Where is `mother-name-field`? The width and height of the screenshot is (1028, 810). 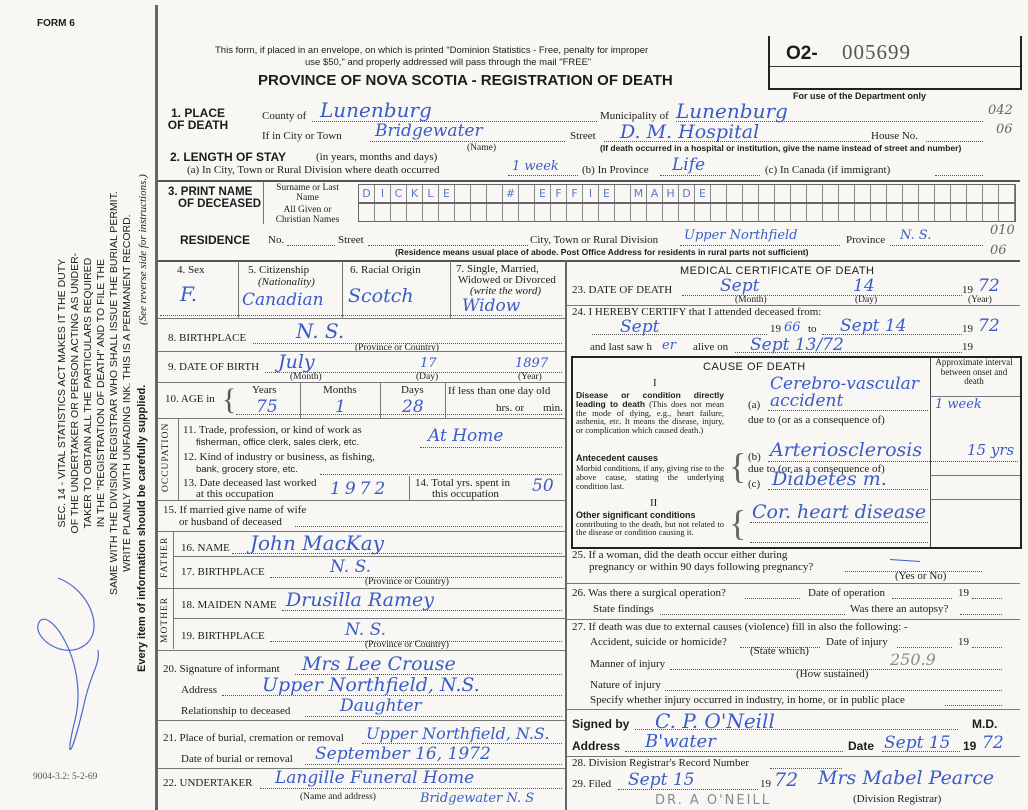 mother-name-field is located at coordinates (422, 610).